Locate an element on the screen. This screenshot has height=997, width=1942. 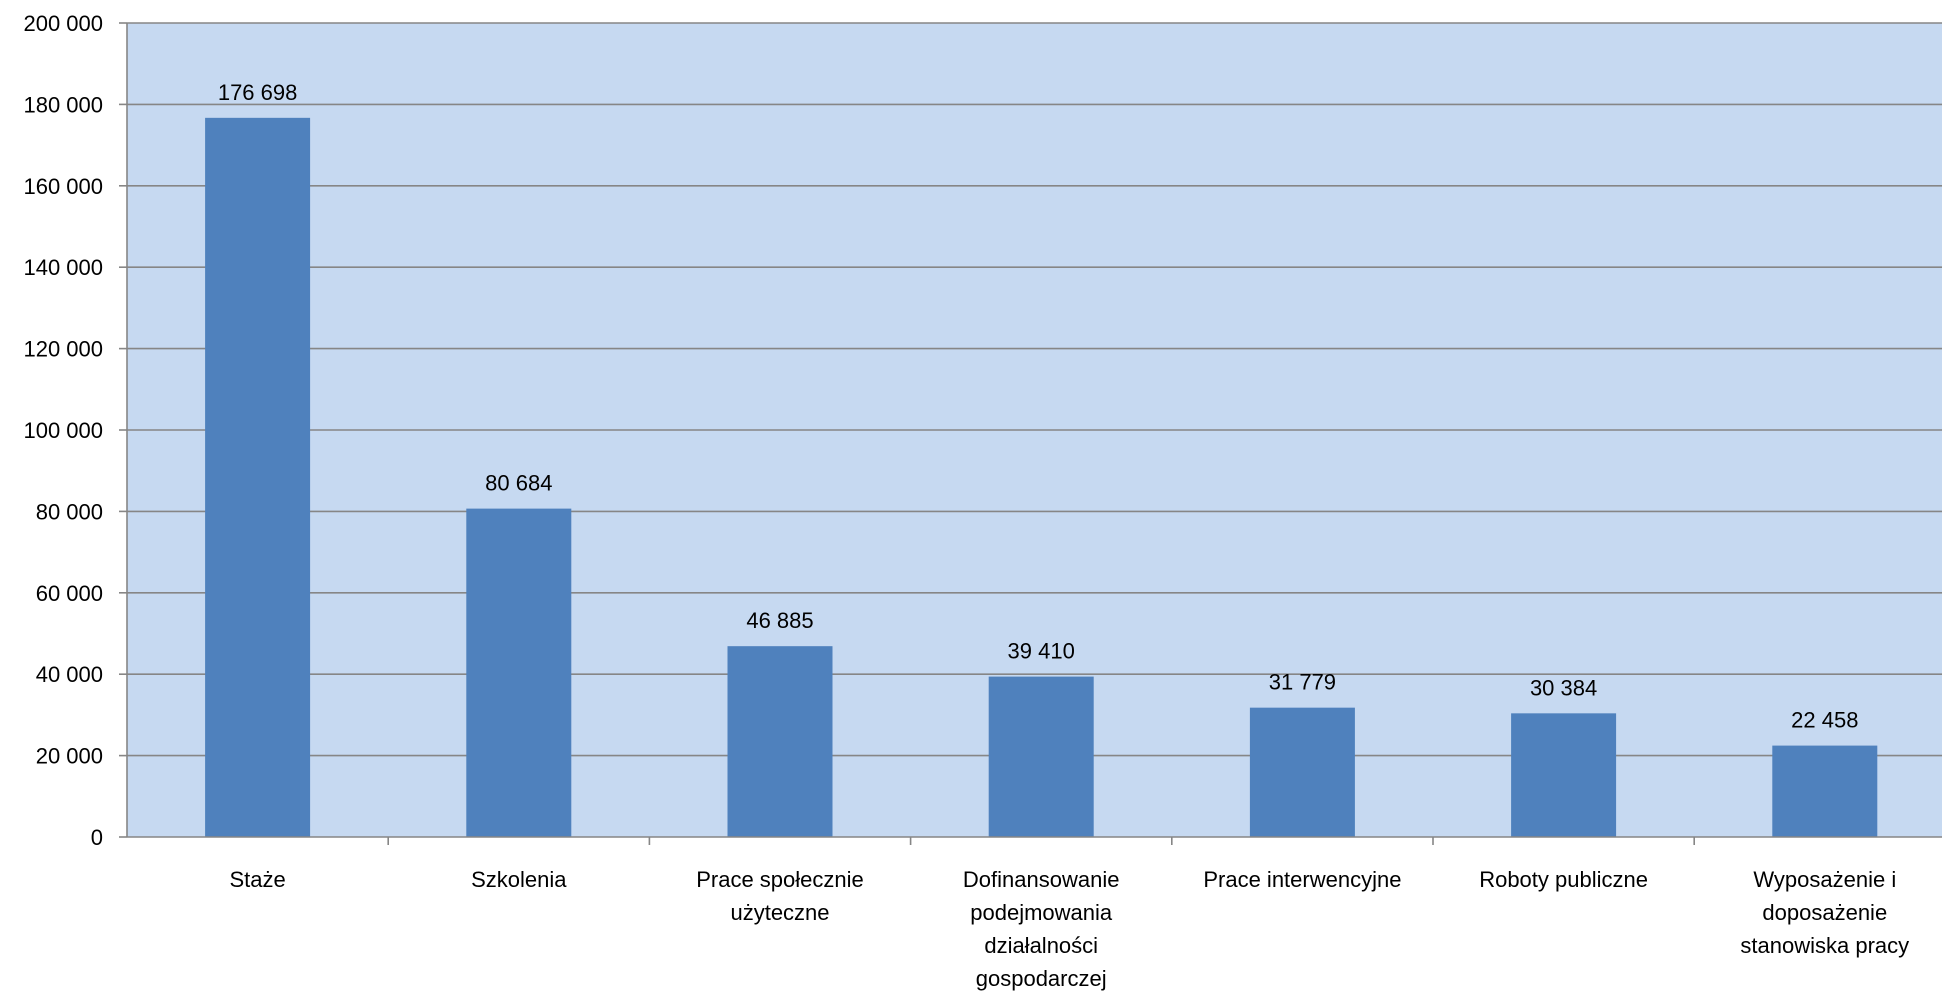
x-tick-label-line: doposażenie is located at coordinates (1824, 912).